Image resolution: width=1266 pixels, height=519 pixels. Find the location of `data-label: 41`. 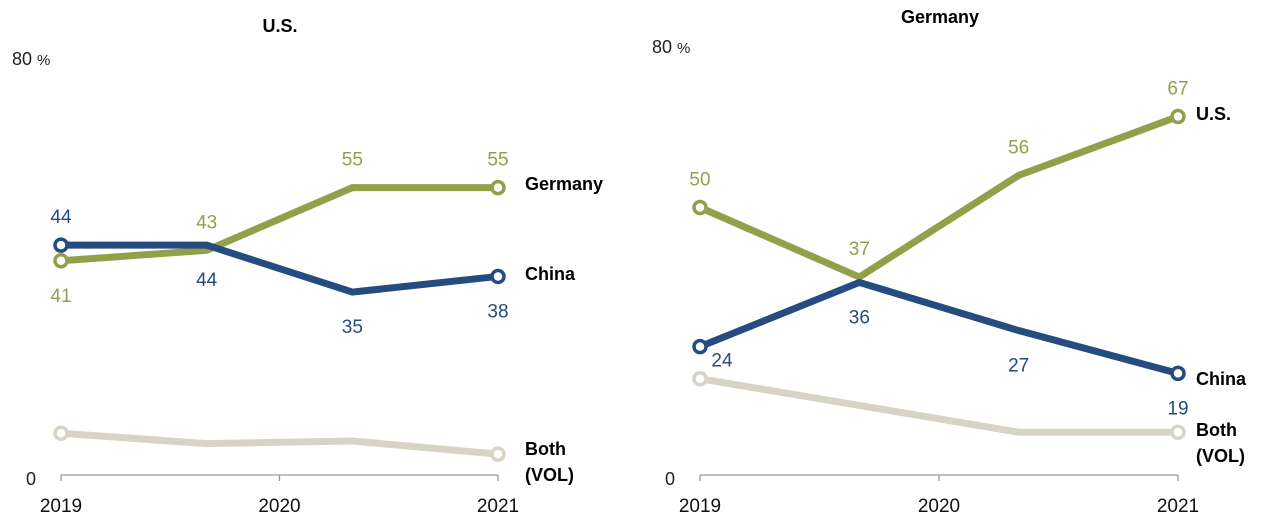

data-label: 41 is located at coordinates (60, 296).